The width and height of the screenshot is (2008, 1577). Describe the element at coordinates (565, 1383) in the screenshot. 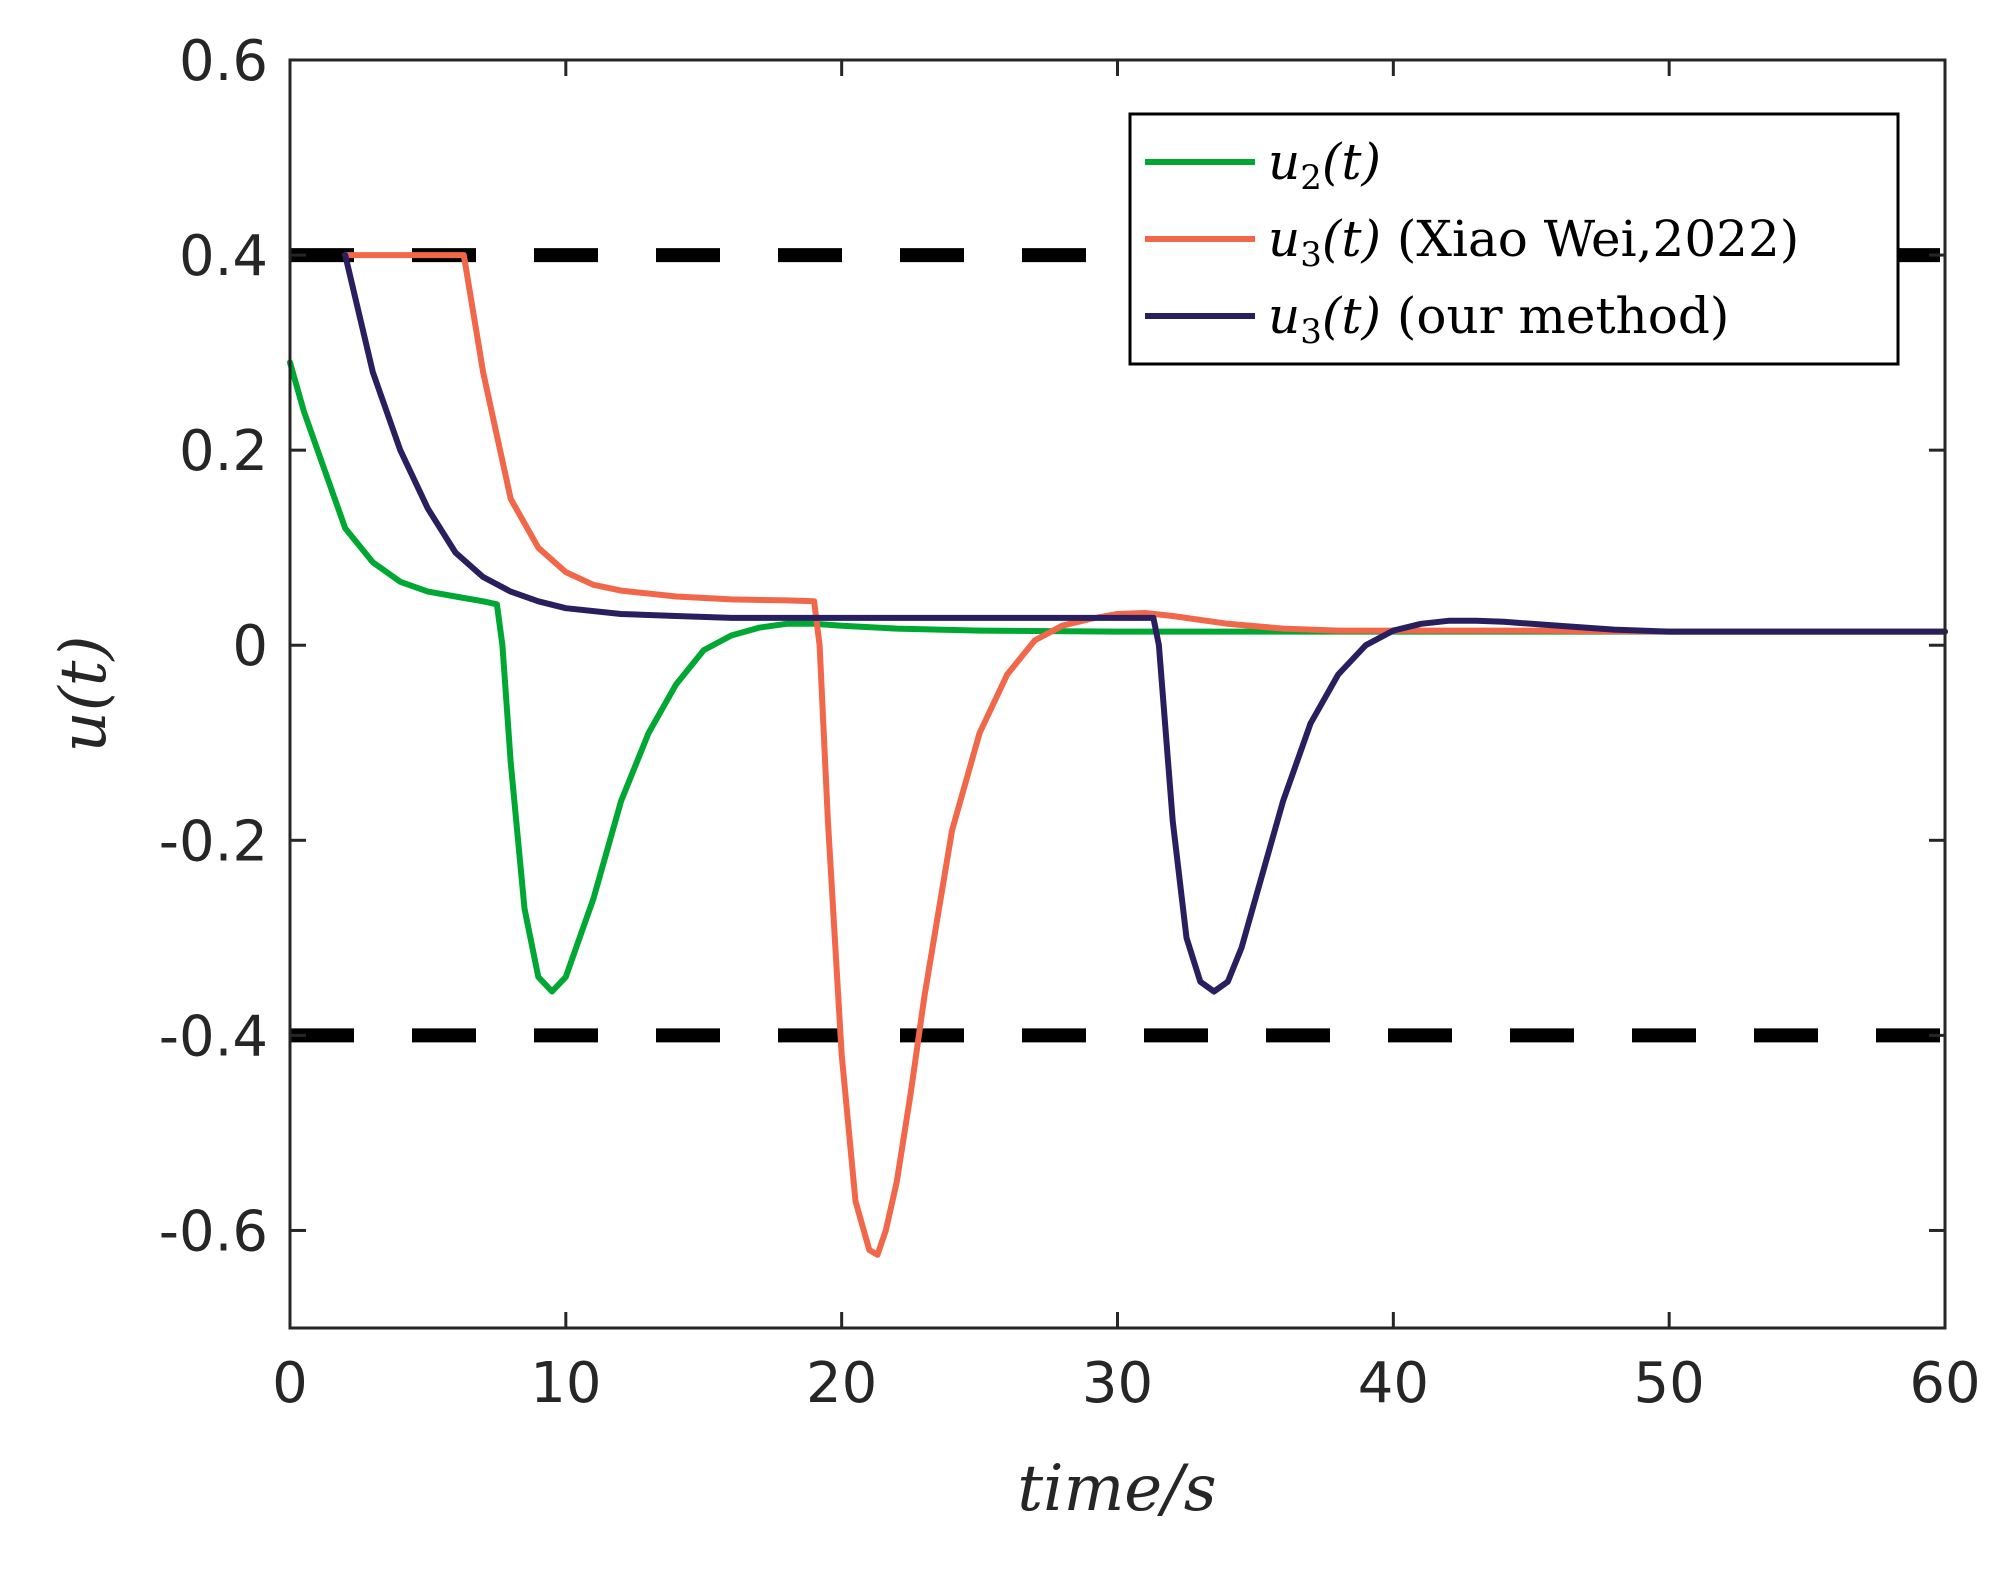

I see `x-tick-label: 10` at that location.